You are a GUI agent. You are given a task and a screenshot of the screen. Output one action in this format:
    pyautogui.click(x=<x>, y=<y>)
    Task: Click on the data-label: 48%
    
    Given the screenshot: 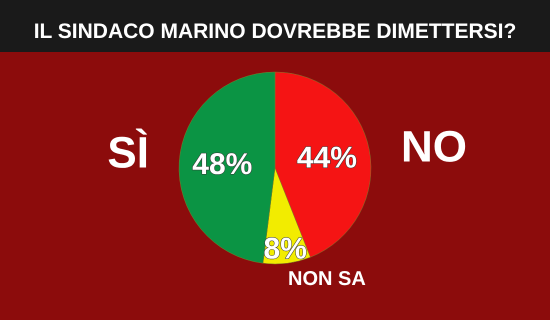 What is the action you would take?
    pyautogui.click(x=222, y=165)
    